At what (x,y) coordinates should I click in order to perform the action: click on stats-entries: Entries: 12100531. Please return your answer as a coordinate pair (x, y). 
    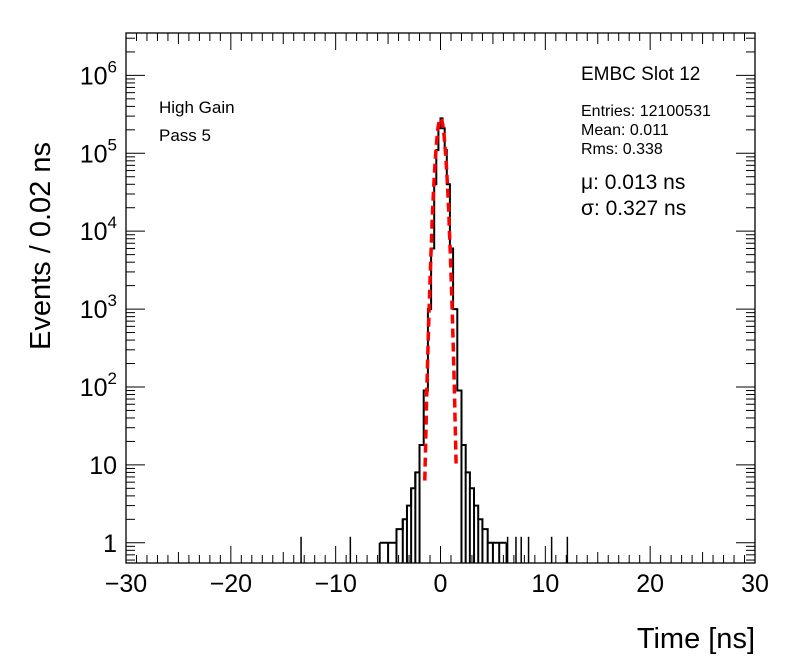
    Looking at the image, I should click on (646, 111).